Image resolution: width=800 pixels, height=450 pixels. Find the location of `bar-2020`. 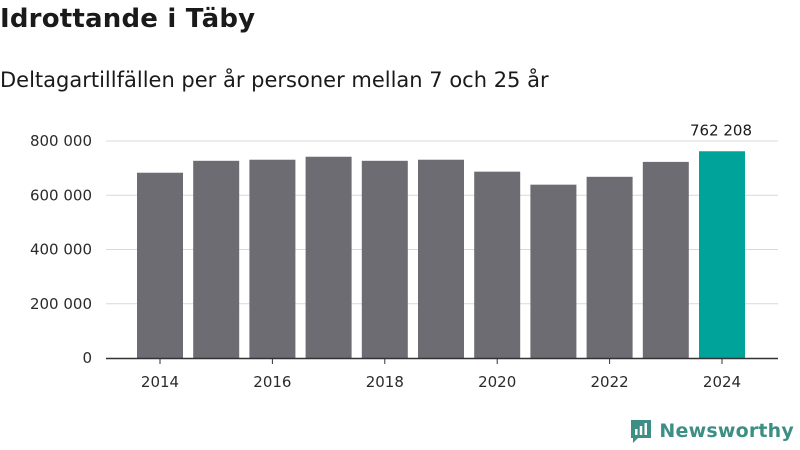

bar-2020 is located at coordinates (497, 264).